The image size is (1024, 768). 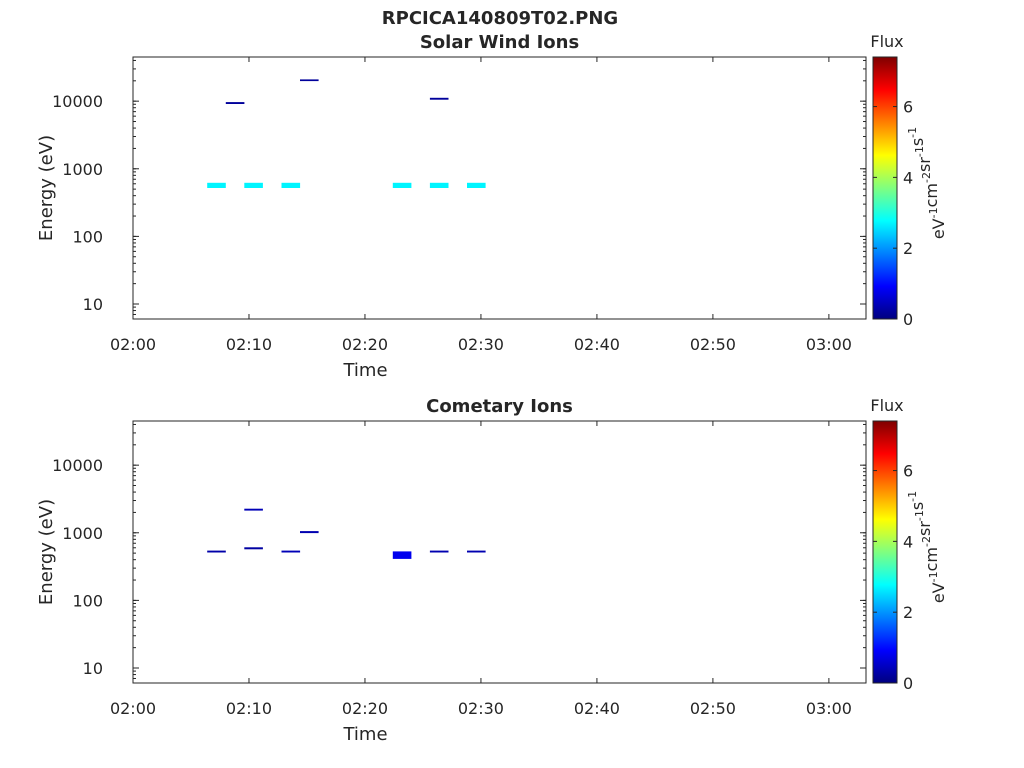 I want to click on panel-title: Cometary Ions, so click(x=499, y=406).